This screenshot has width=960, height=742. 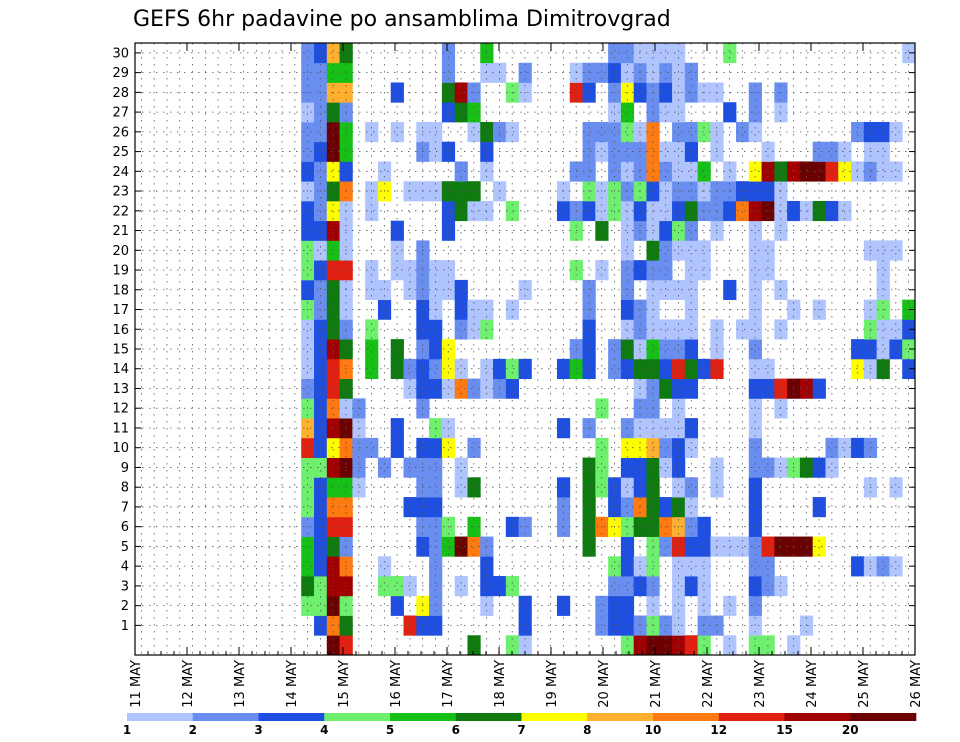 What do you see at coordinates (456, 730) in the screenshot?
I see `legend-label: 6` at bounding box center [456, 730].